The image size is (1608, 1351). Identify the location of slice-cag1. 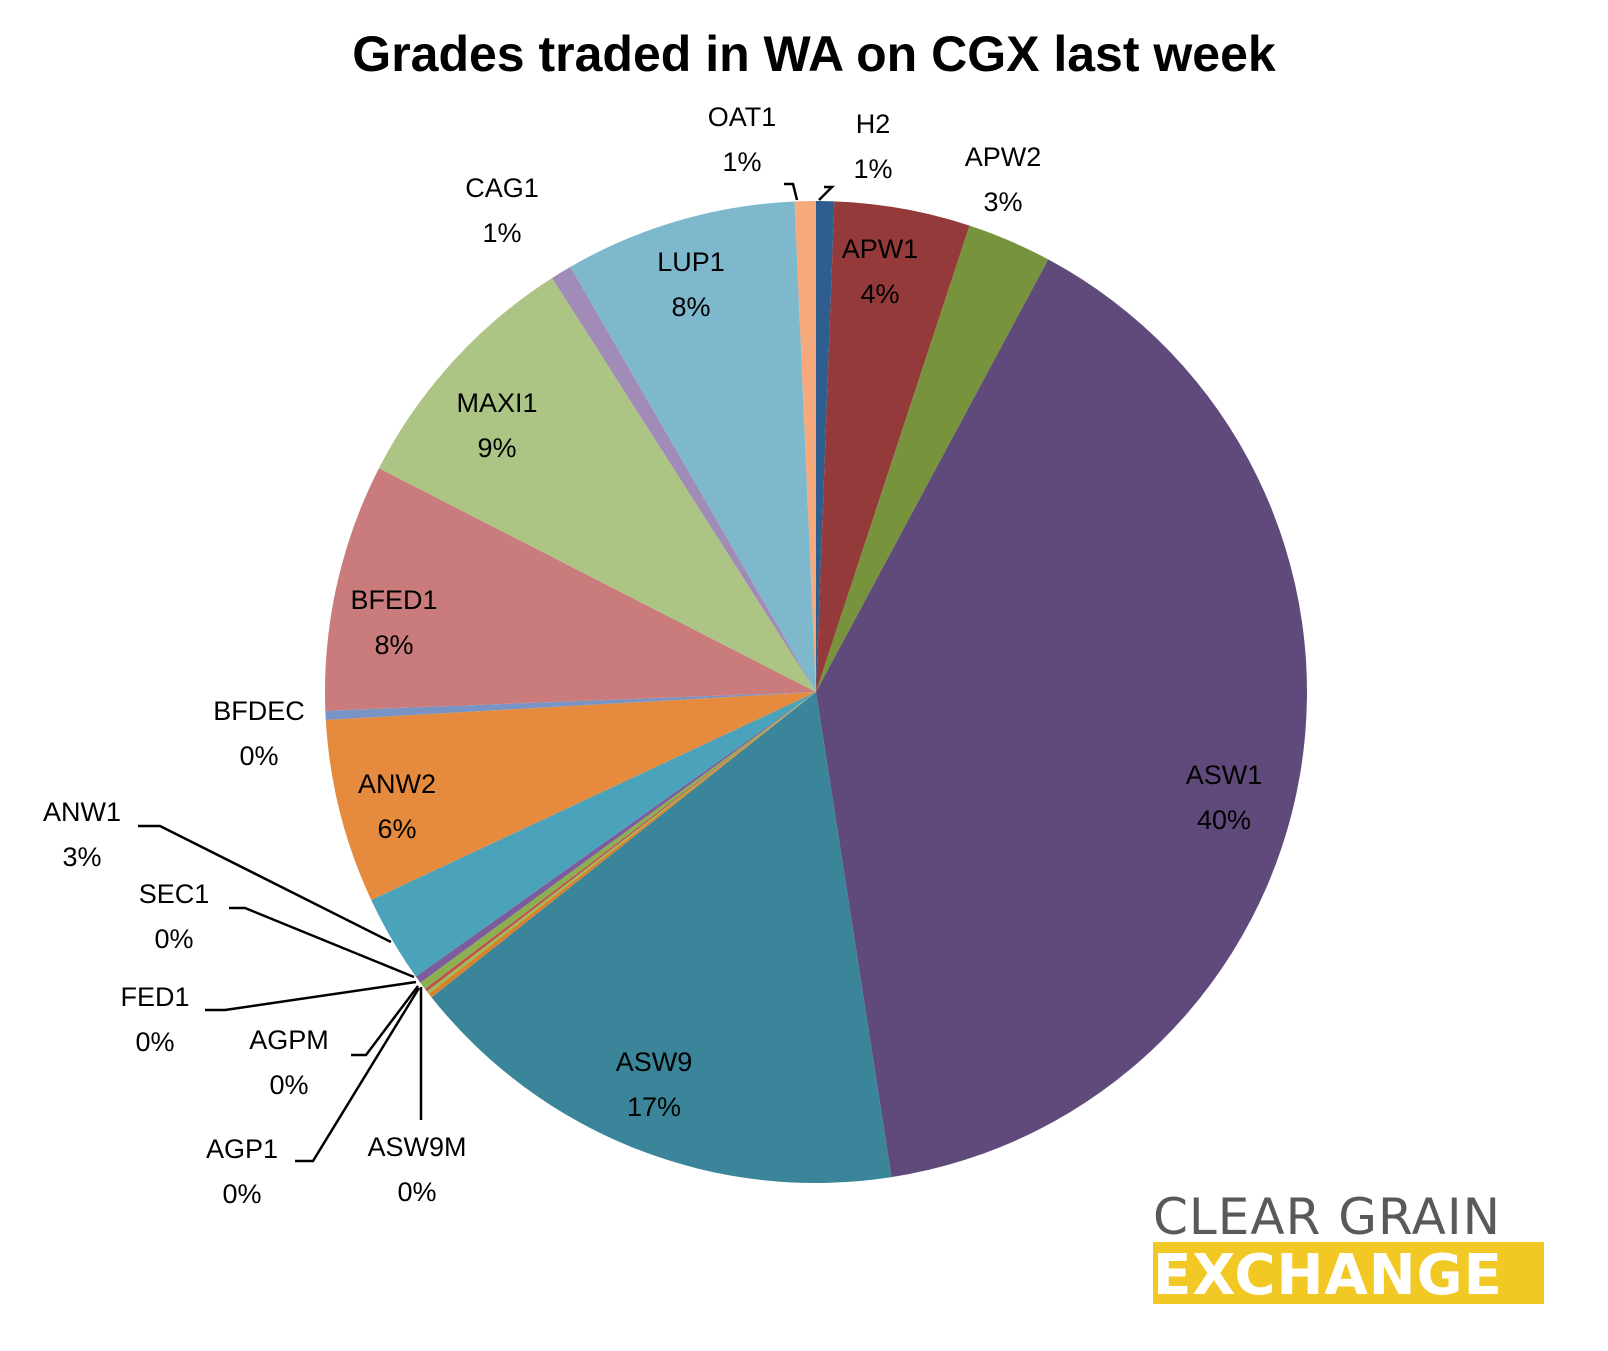
(684, 479).